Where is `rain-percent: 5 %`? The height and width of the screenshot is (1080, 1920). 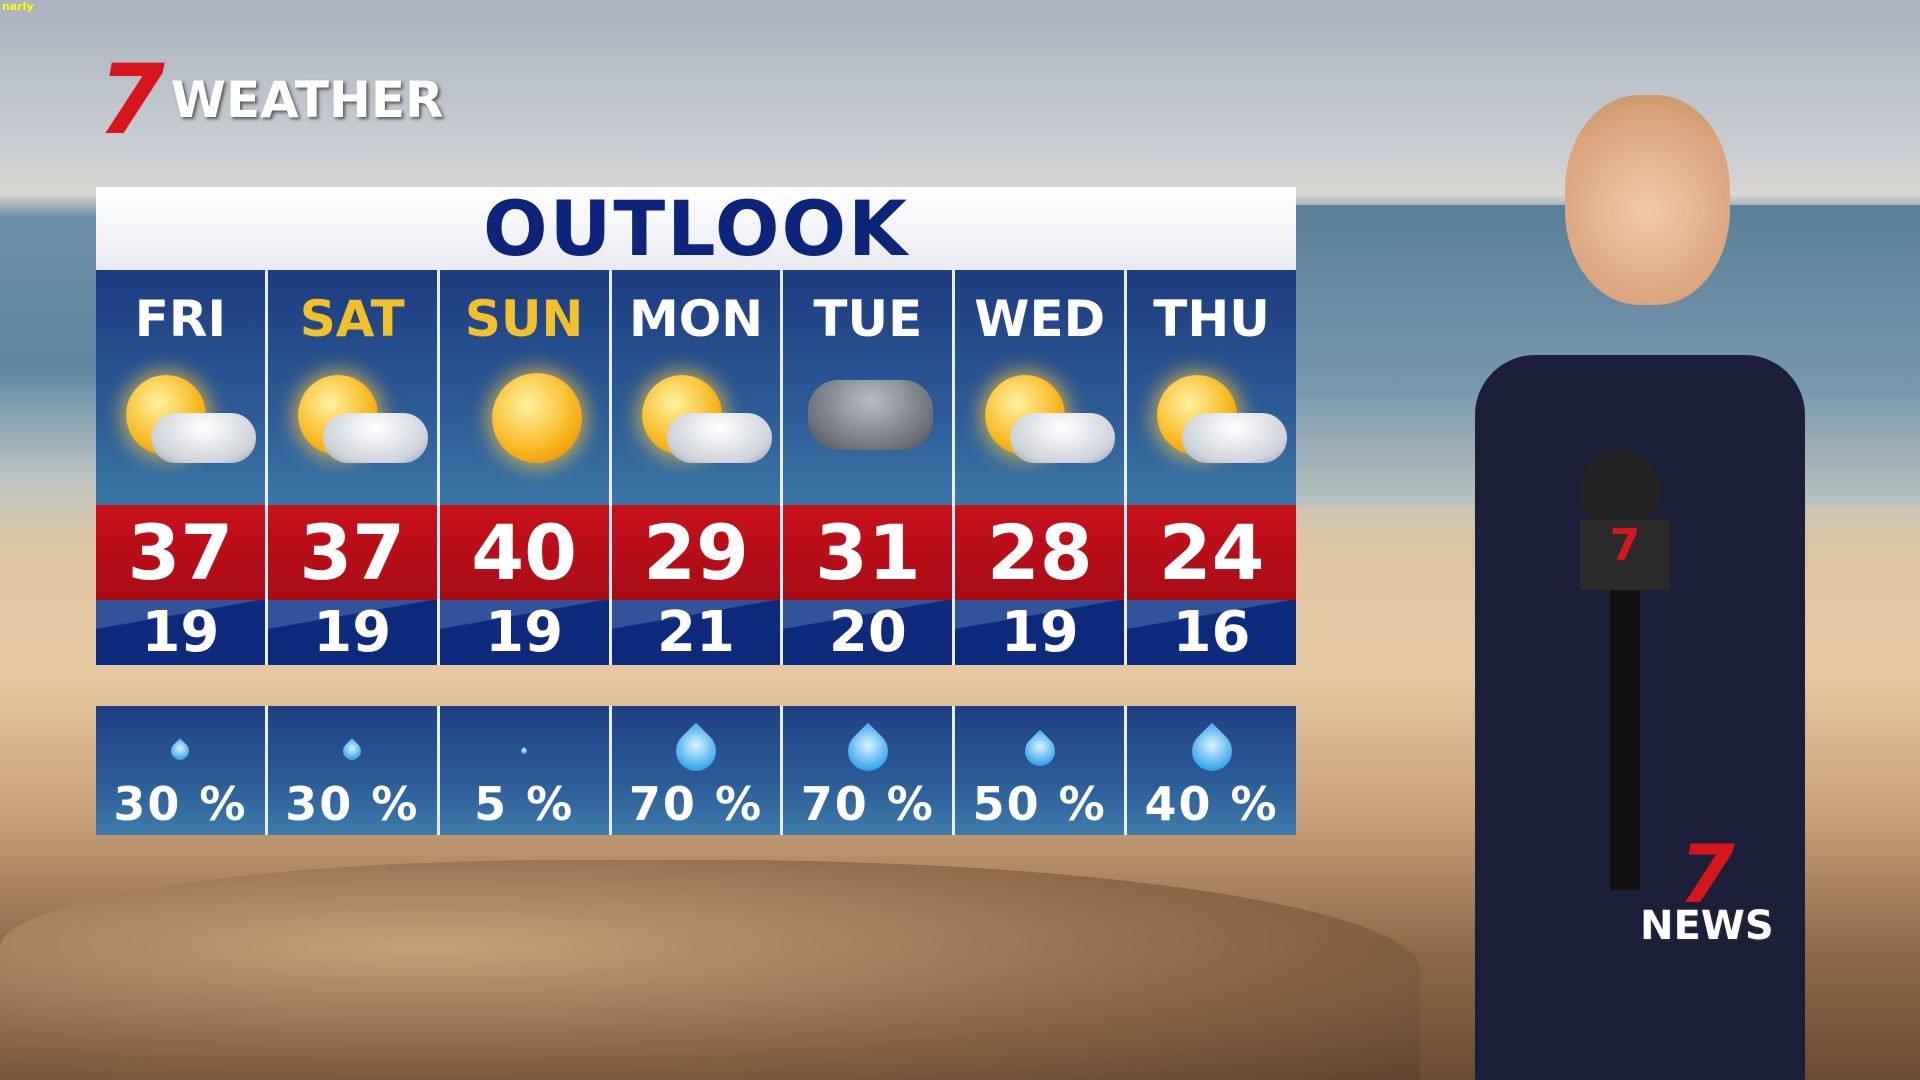
rain-percent: 5 % is located at coordinates (524, 804).